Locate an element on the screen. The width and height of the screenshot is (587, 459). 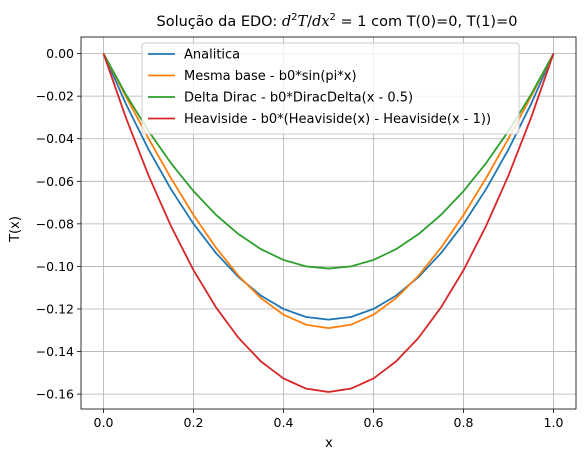
y-axis-label: T(x) is located at coordinates (15, 229).